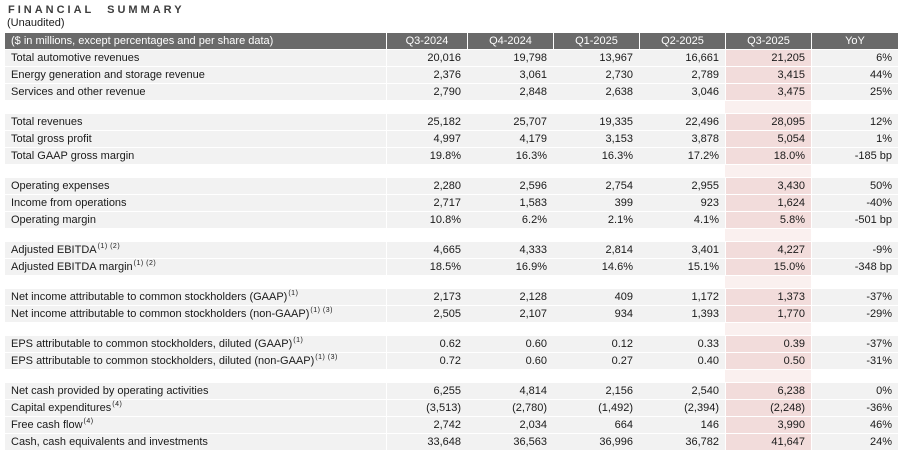 Image resolution: width=902 pixels, height=450 pixels. Describe the element at coordinates (596, 344) in the screenshot. I see `value-cell: 0.12` at that location.